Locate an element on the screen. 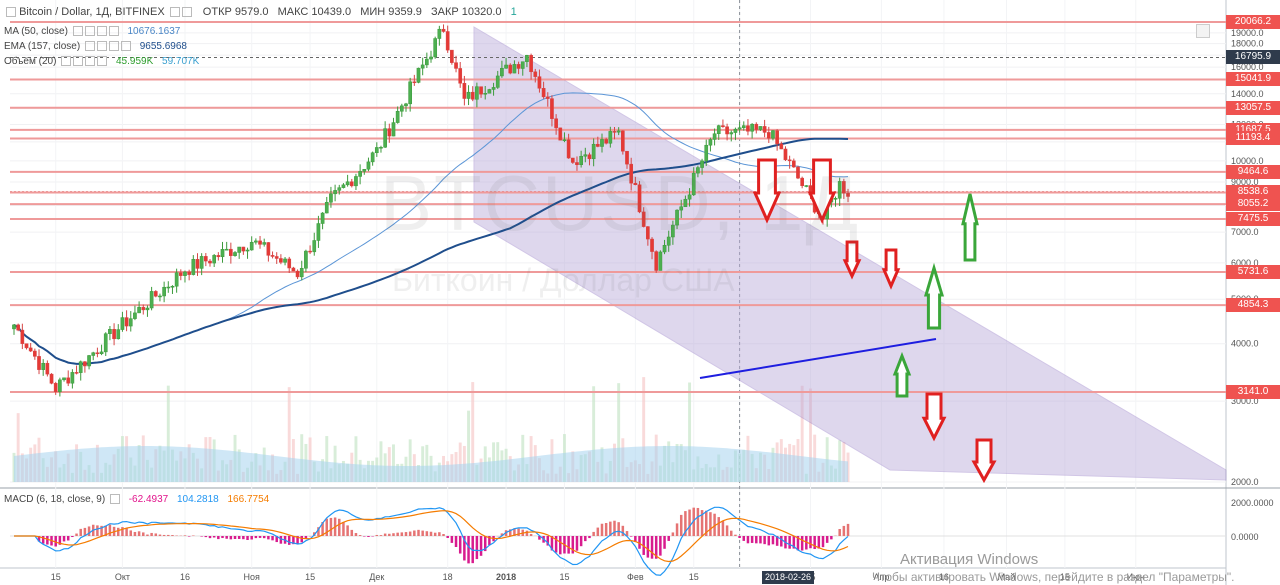  x-axis-tick-label: Дек is located at coordinates (376, 577).